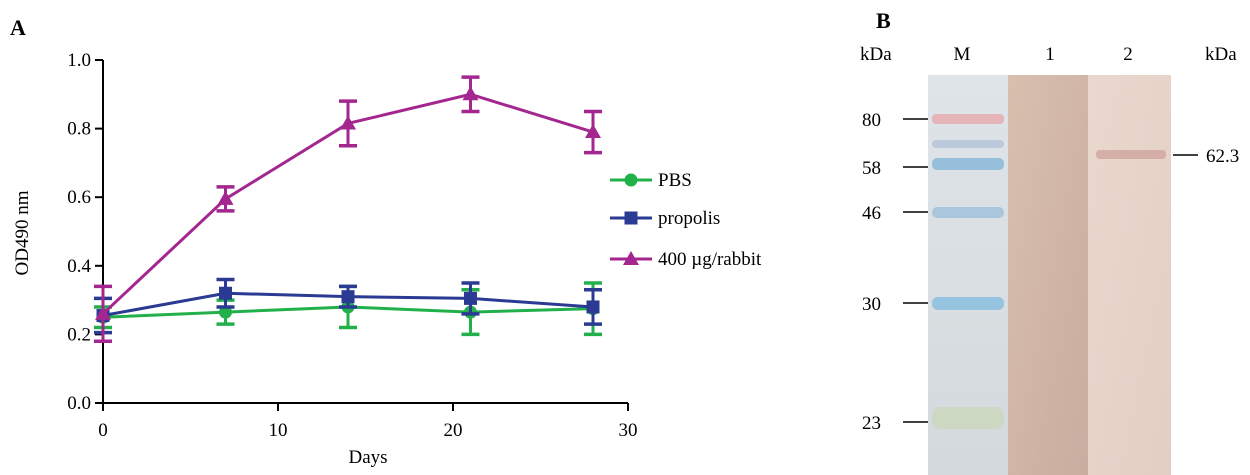  What do you see at coordinates (871, 168) in the screenshot?
I see `marker-label-58: 58` at bounding box center [871, 168].